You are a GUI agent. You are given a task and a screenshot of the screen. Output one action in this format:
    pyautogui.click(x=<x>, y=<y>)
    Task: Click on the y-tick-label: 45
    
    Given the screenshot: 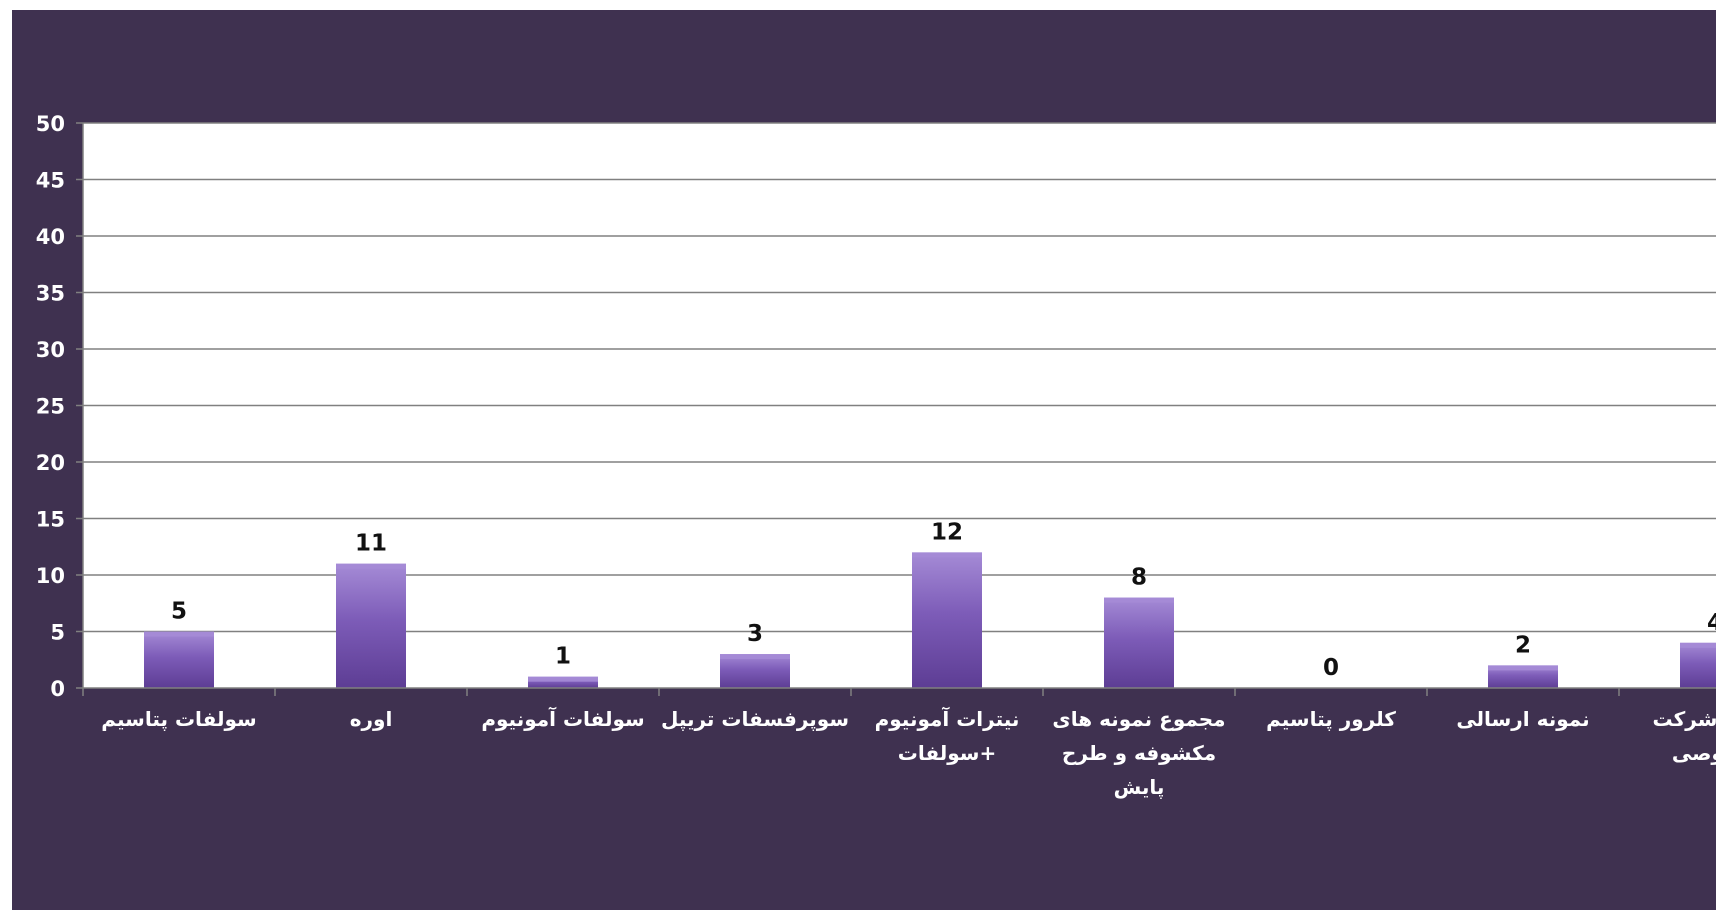 What is the action you would take?
    pyautogui.click(x=50, y=181)
    